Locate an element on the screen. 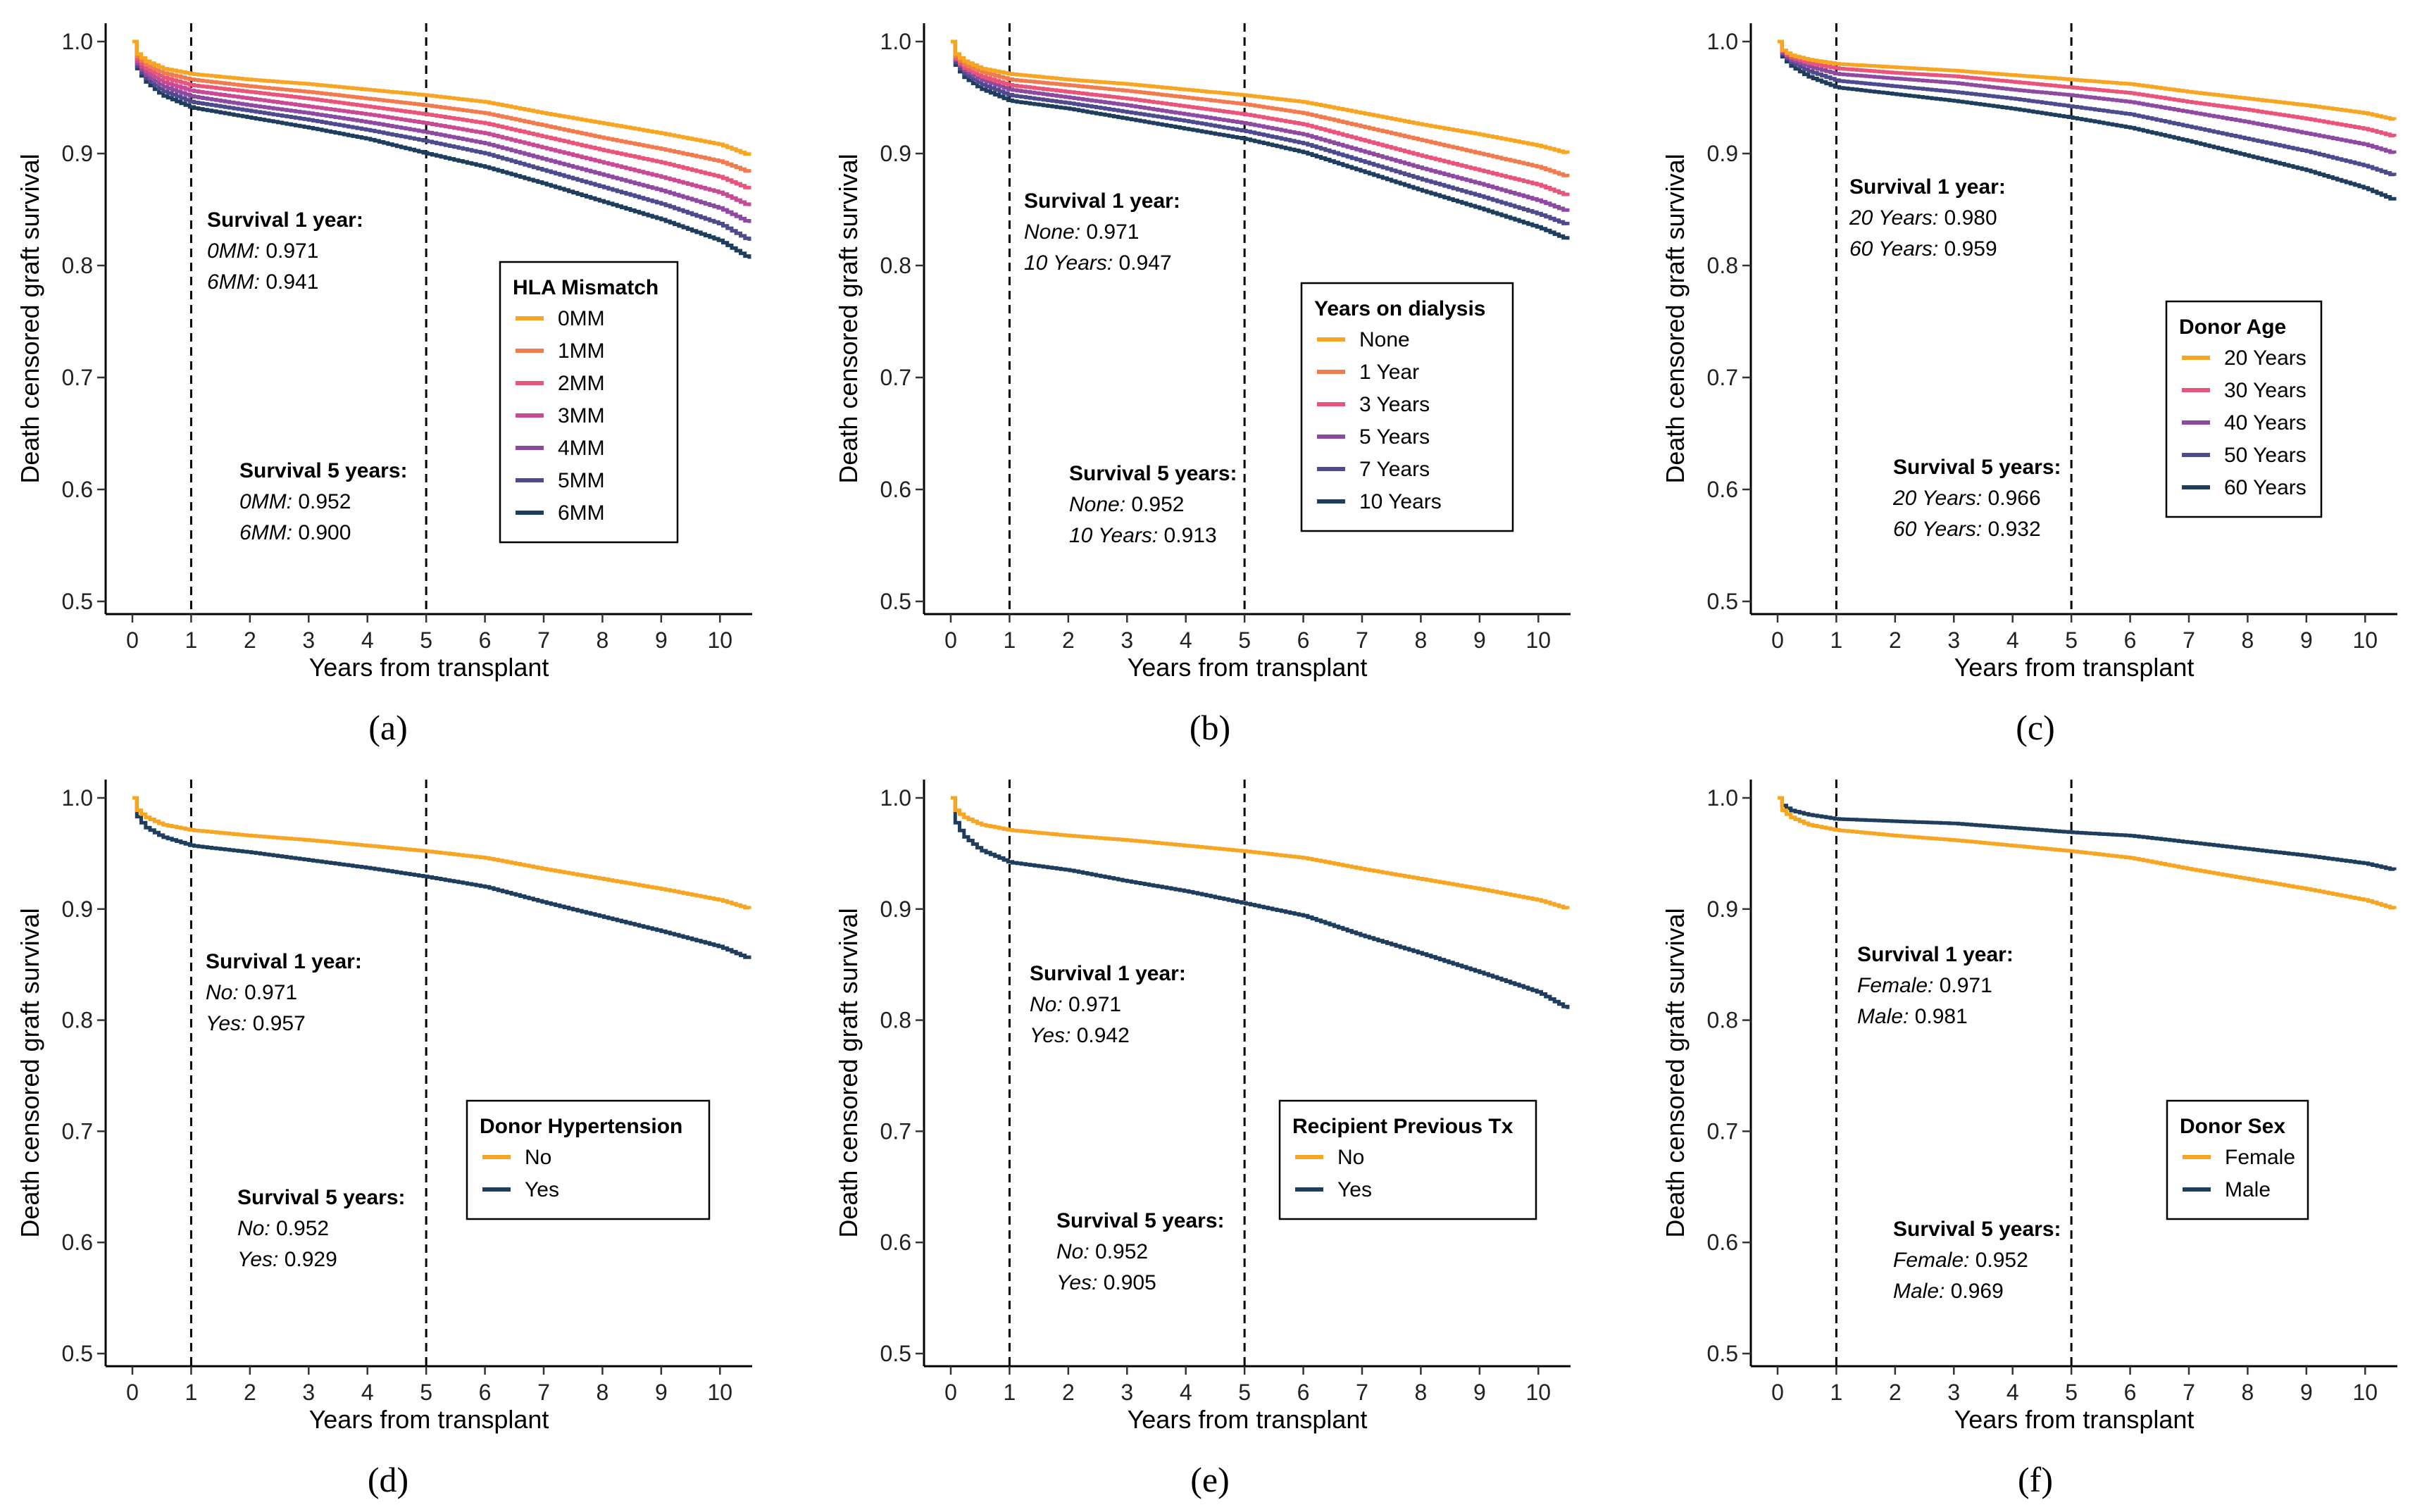 The image size is (2422, 1512). legend-label: 1 Year is located at coordinates (1389, 372).